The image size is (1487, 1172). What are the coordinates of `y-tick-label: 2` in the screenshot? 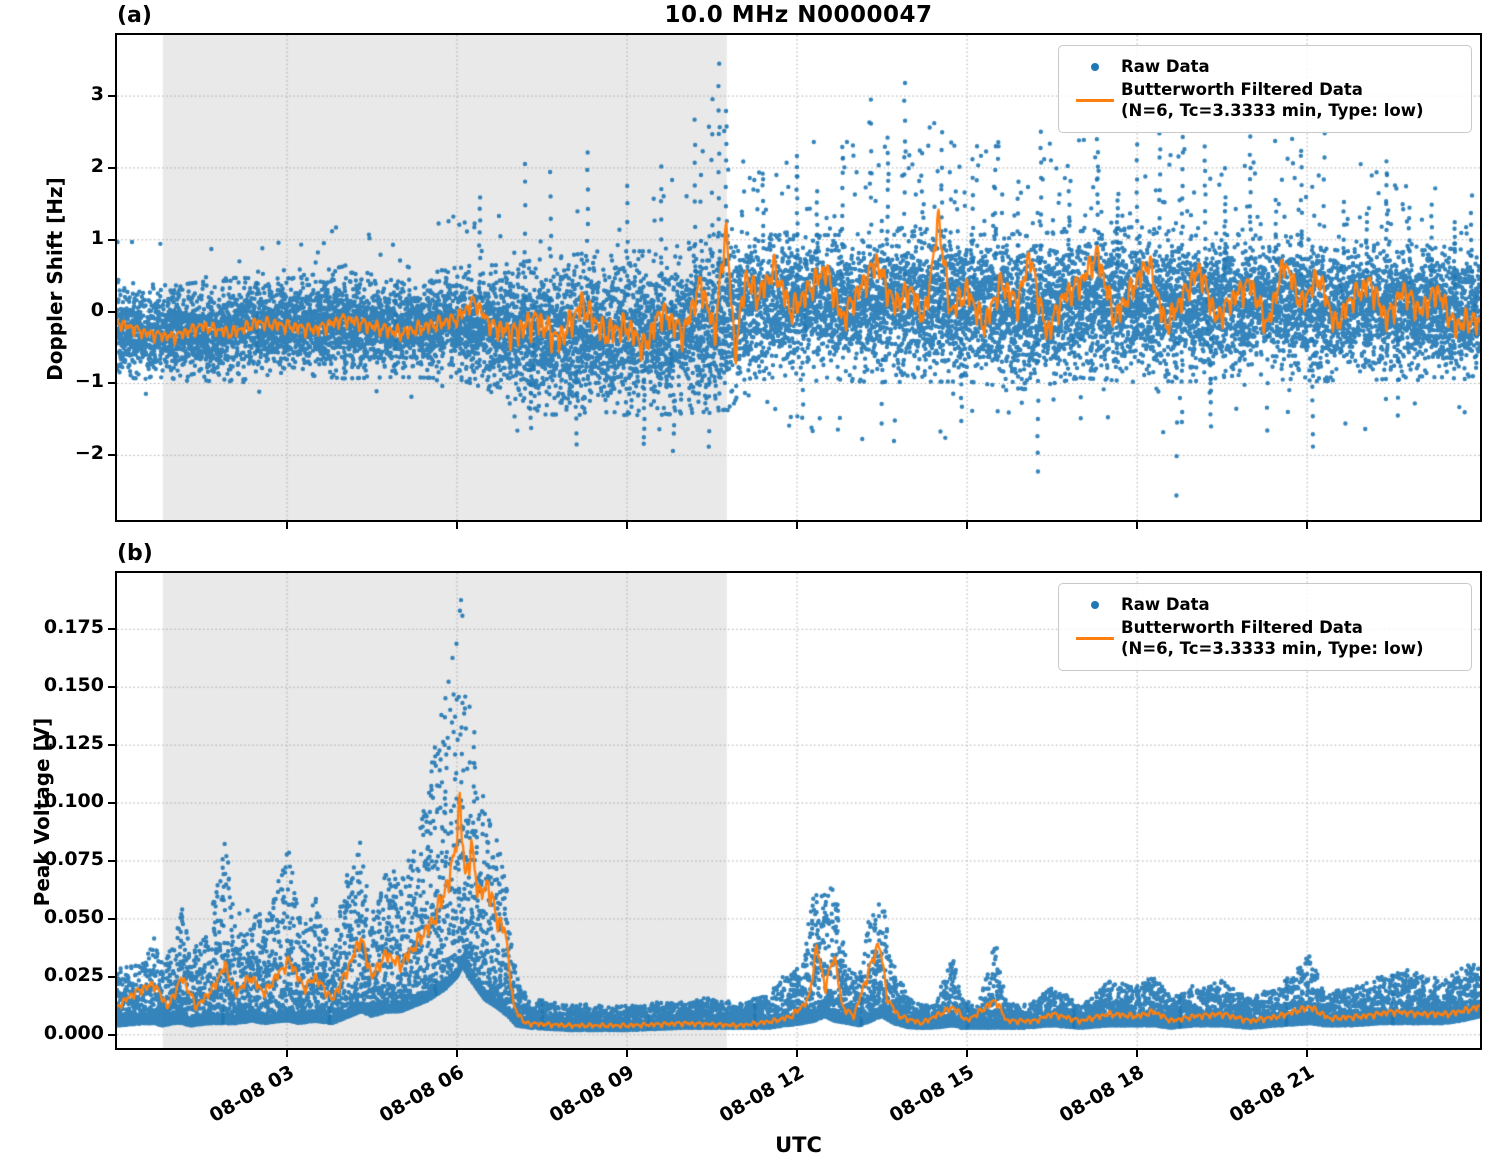 It's located at (97, 165).